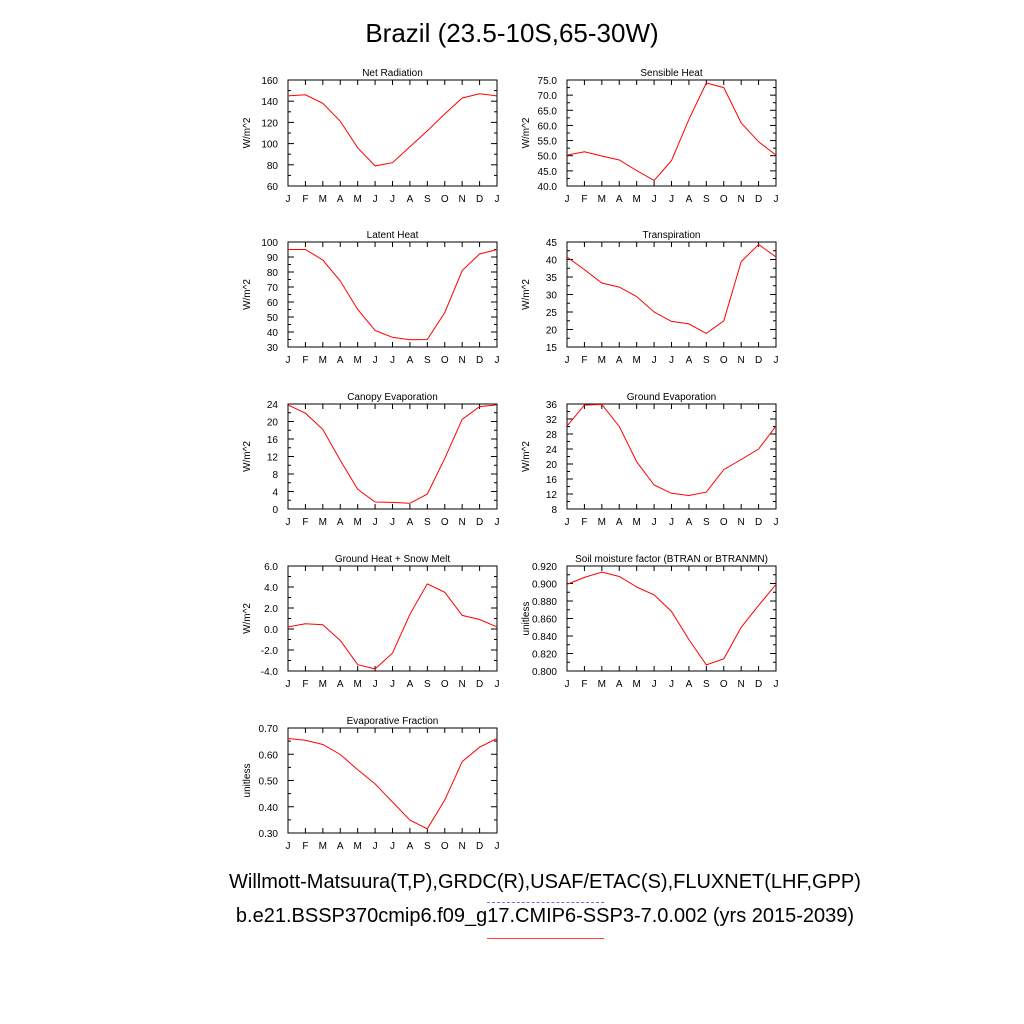 The image size is (1024, 1024). I want to click on chart-evaporative-fraction-ytick-label: 0.60, so click(269, 755).